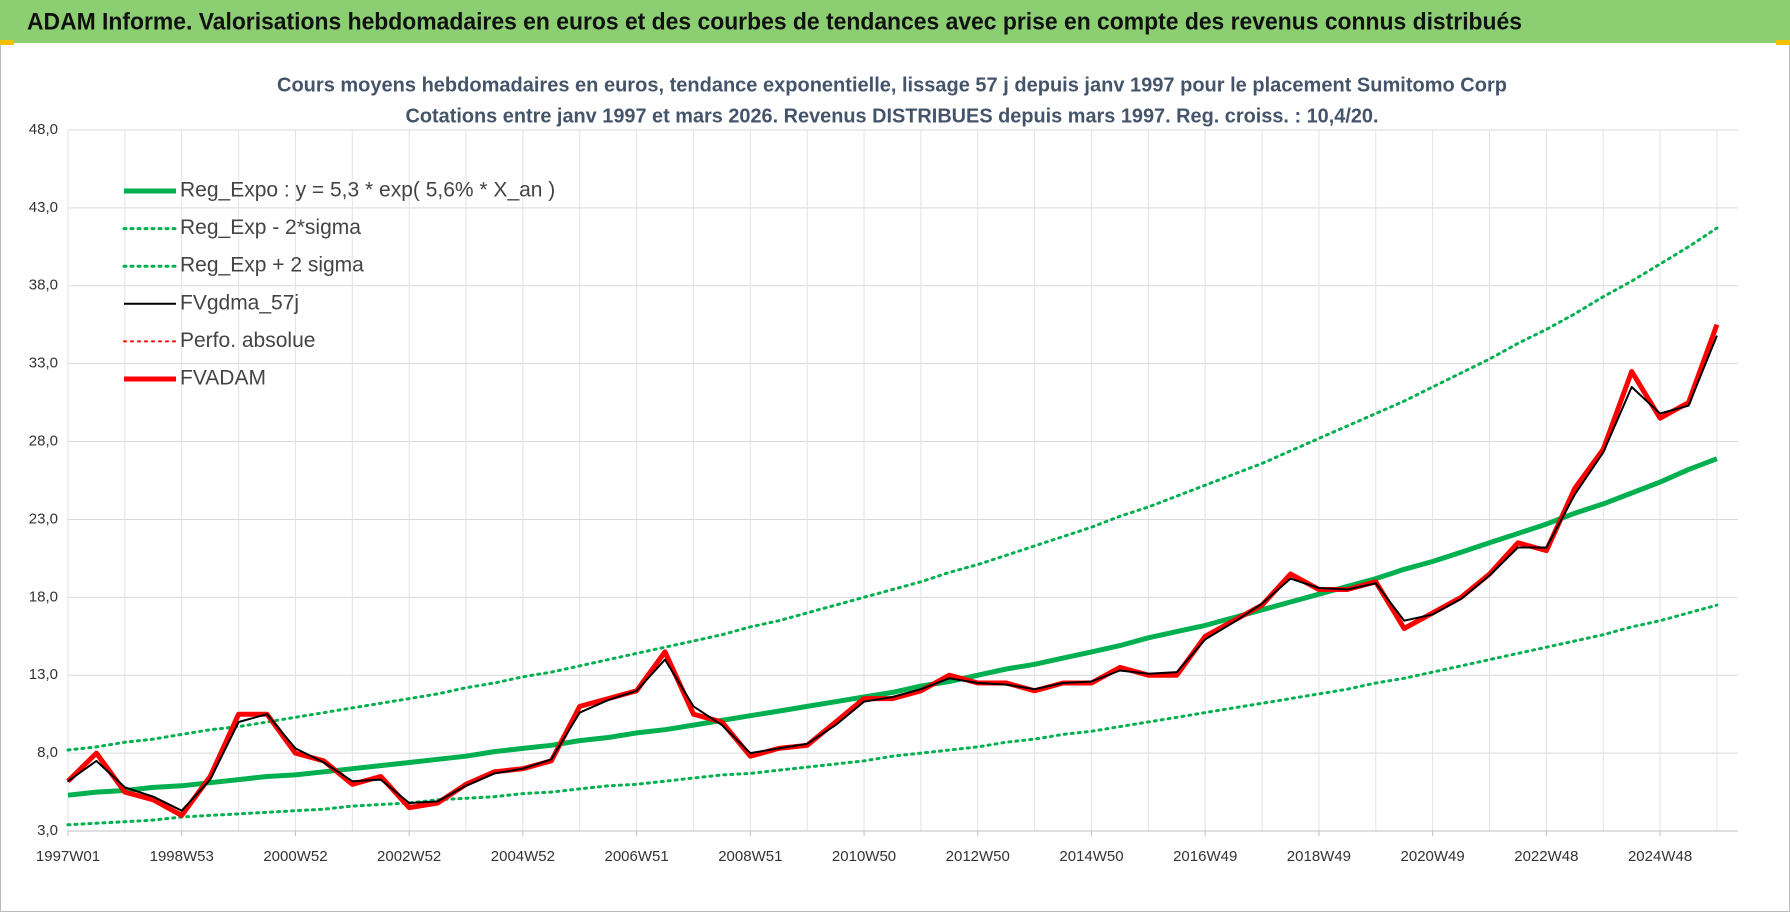  Describe the element at coordinates (182, 856) in the screenshot. I see `x-tick-label: 1998W53` at that location.